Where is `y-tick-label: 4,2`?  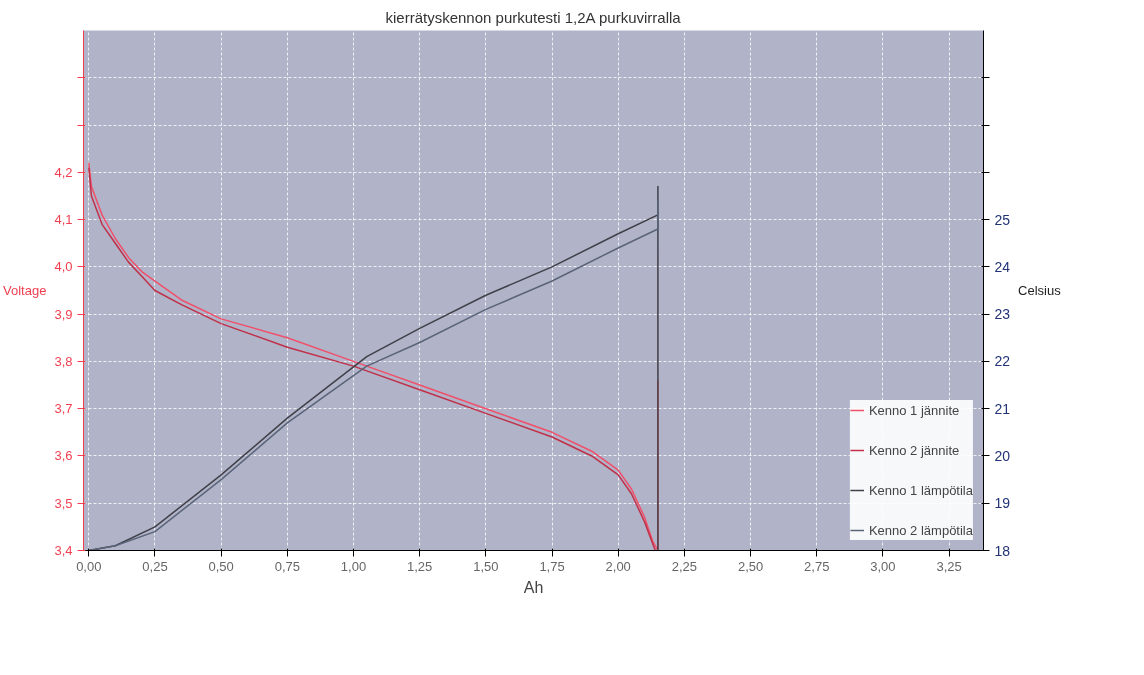
y-tick-label: 4,2 is located at coordinates (63, 172).